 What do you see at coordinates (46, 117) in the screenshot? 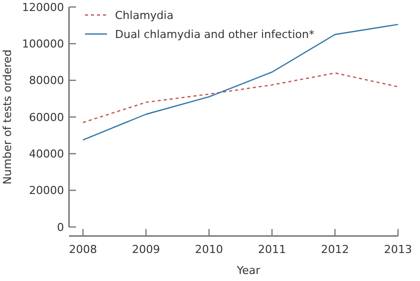
I see `y-tick-label: 60000` at bounding box center [46, 117].